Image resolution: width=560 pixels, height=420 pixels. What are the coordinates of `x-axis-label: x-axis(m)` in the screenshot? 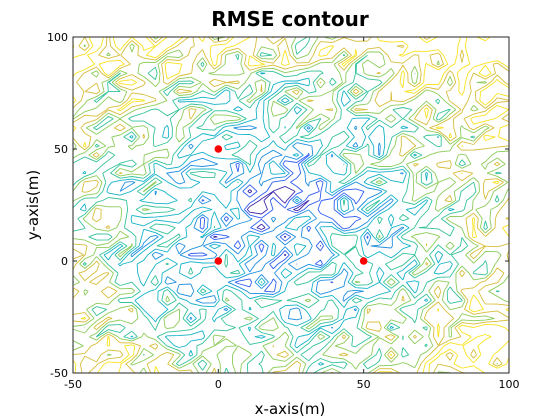 It's located at (290, 409).